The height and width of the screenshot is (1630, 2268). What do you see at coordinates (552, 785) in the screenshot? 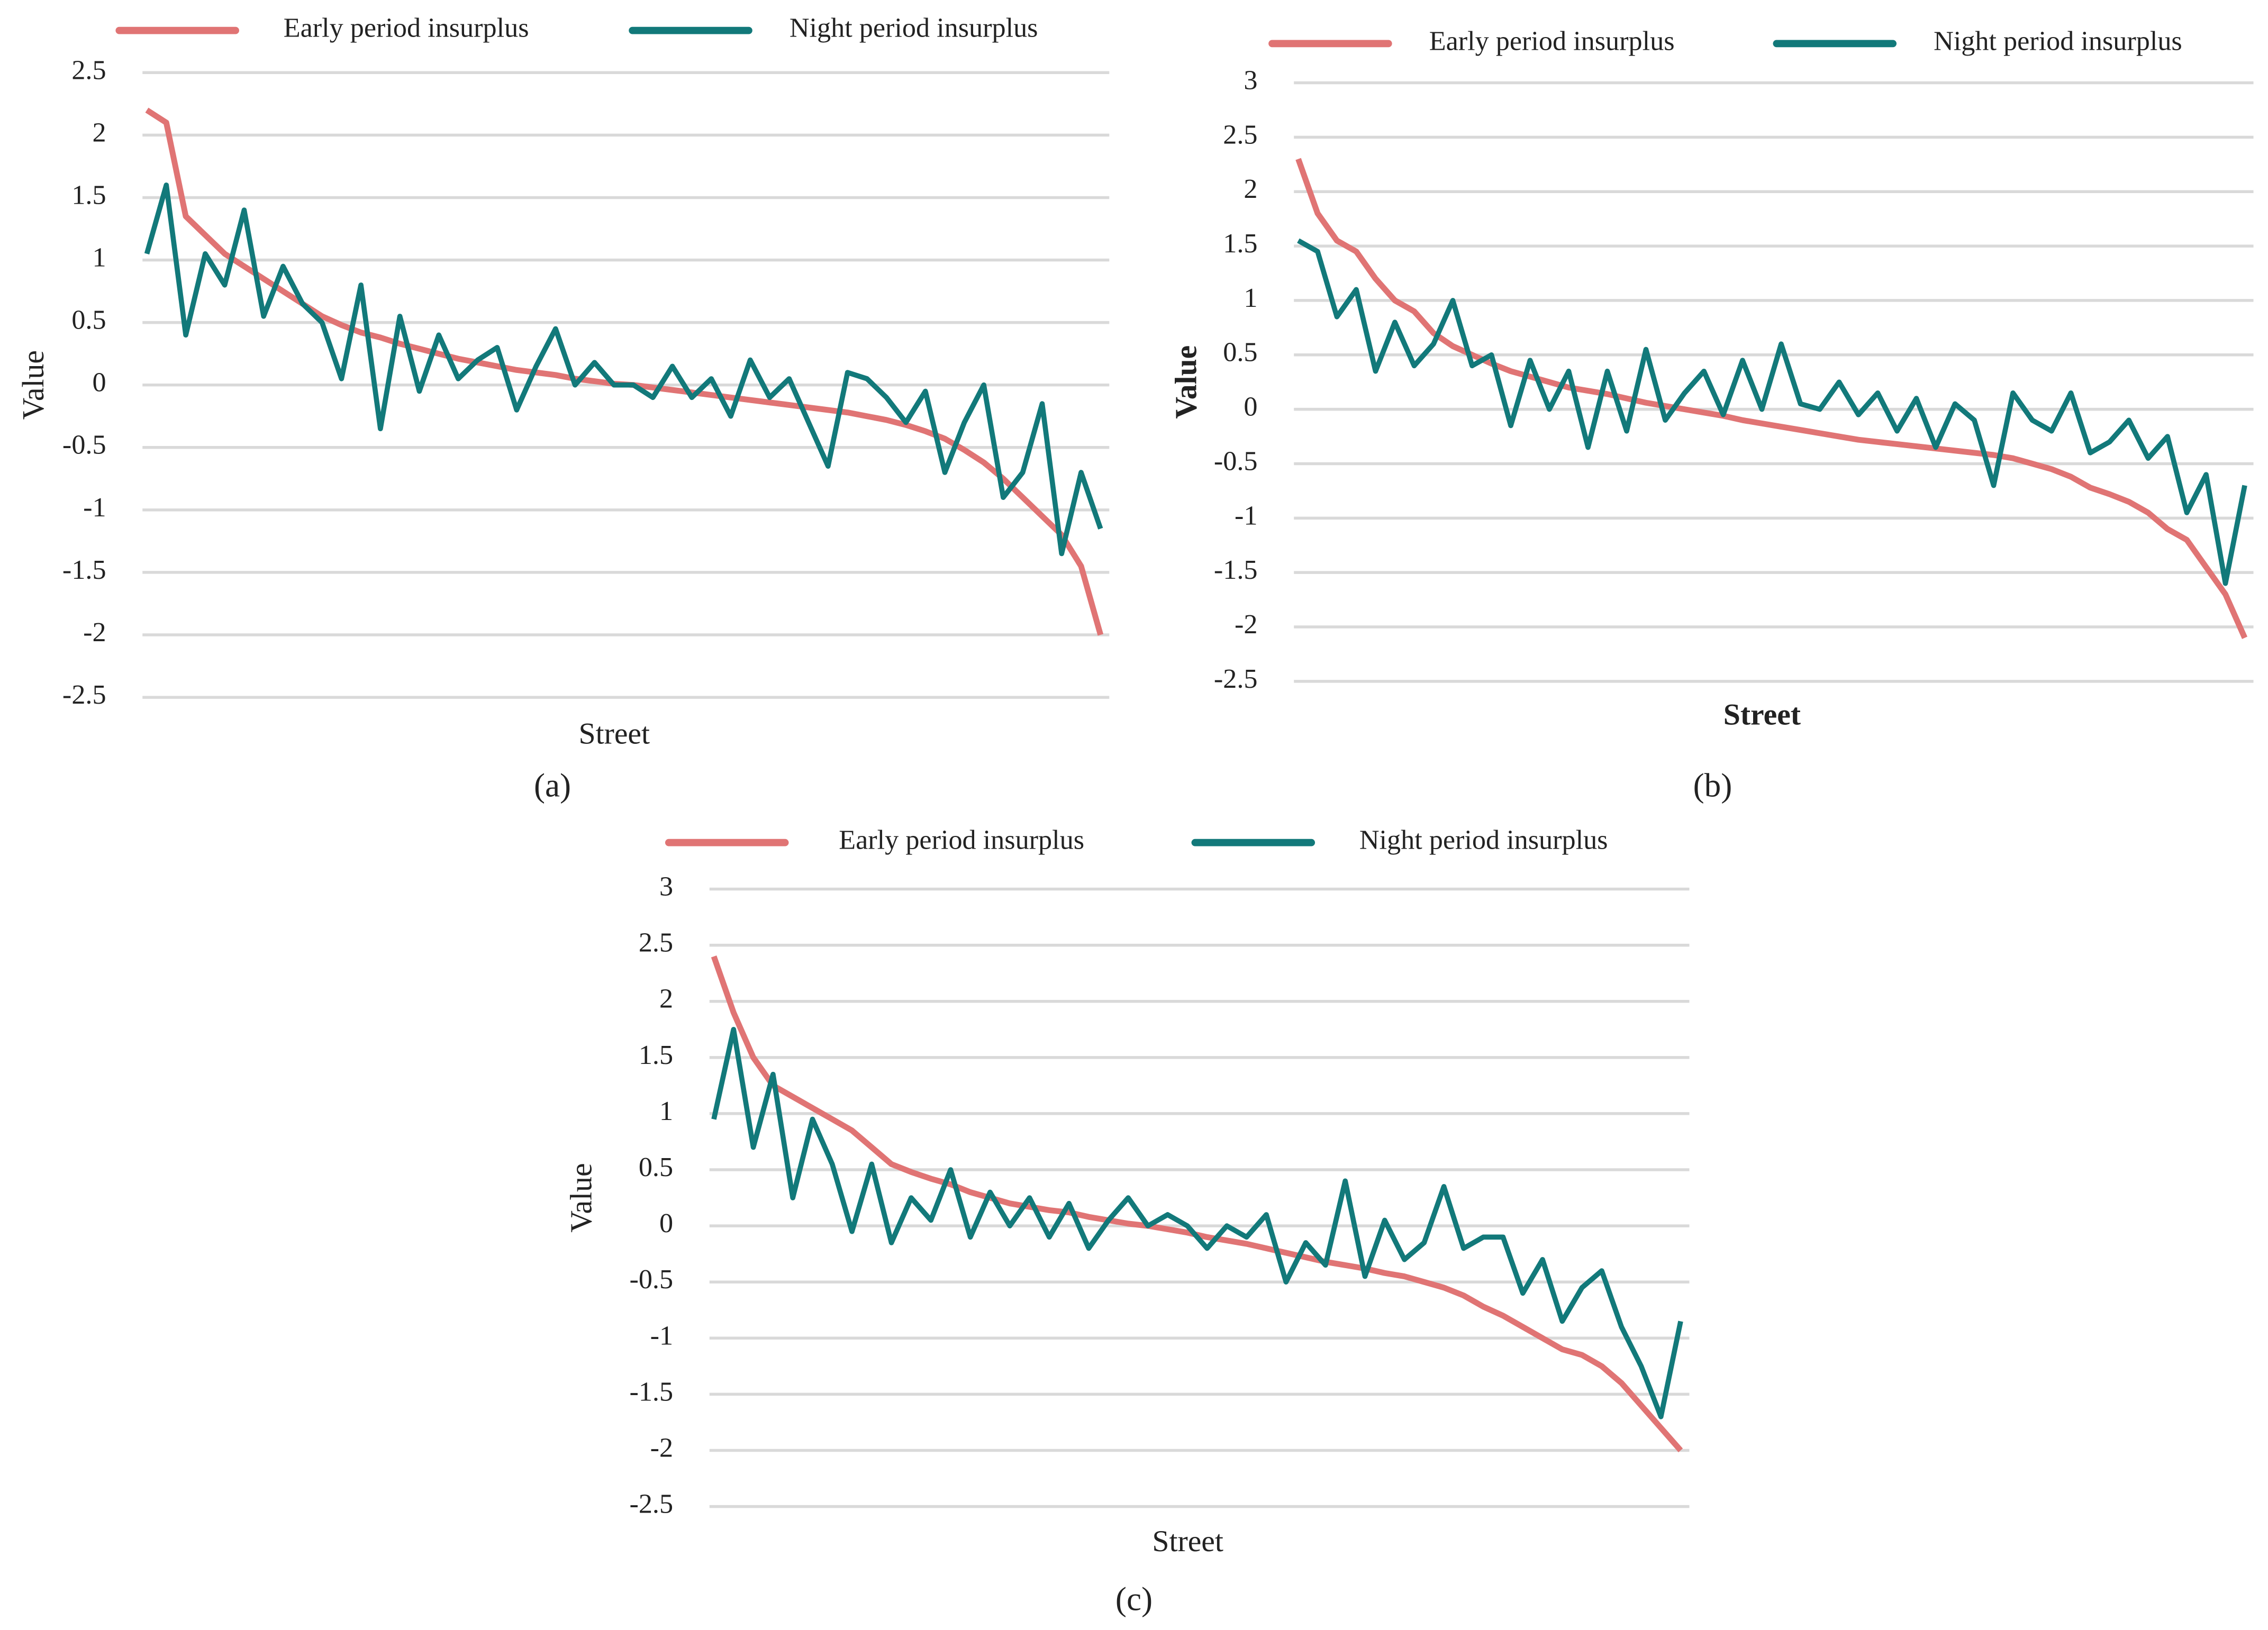
I see `caption: (a)` at bounding box center [552, 785].